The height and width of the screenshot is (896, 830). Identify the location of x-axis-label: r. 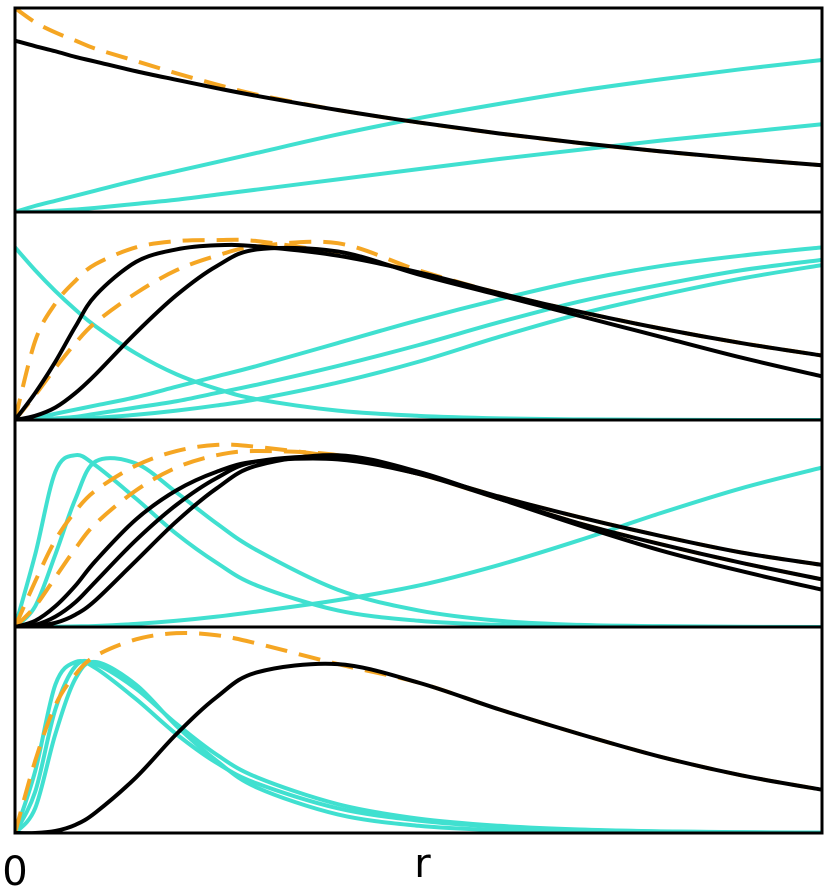
(422, 864).